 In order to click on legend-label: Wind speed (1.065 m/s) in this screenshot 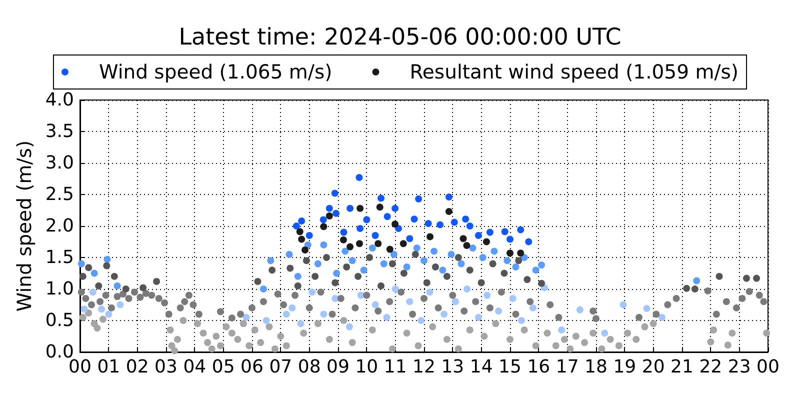, I will do `click(215, 72)`.